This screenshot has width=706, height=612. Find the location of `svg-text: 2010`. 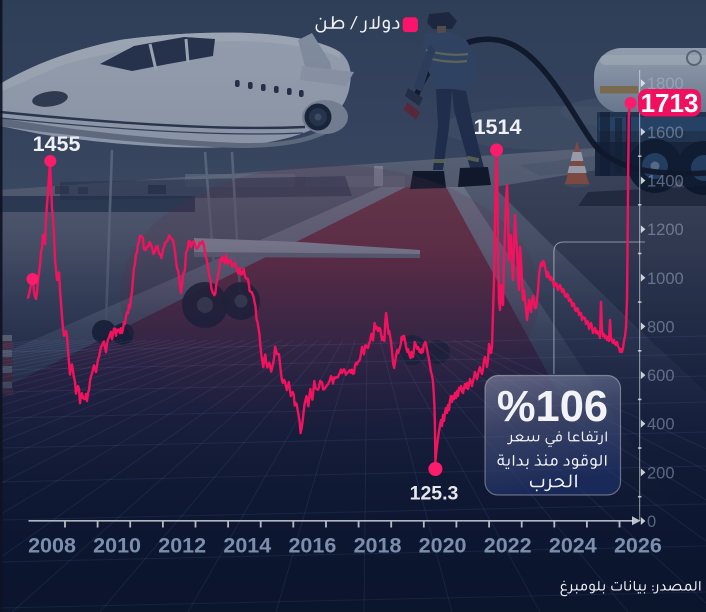

svg-text: 2010 is located at coordinates (117, 546).